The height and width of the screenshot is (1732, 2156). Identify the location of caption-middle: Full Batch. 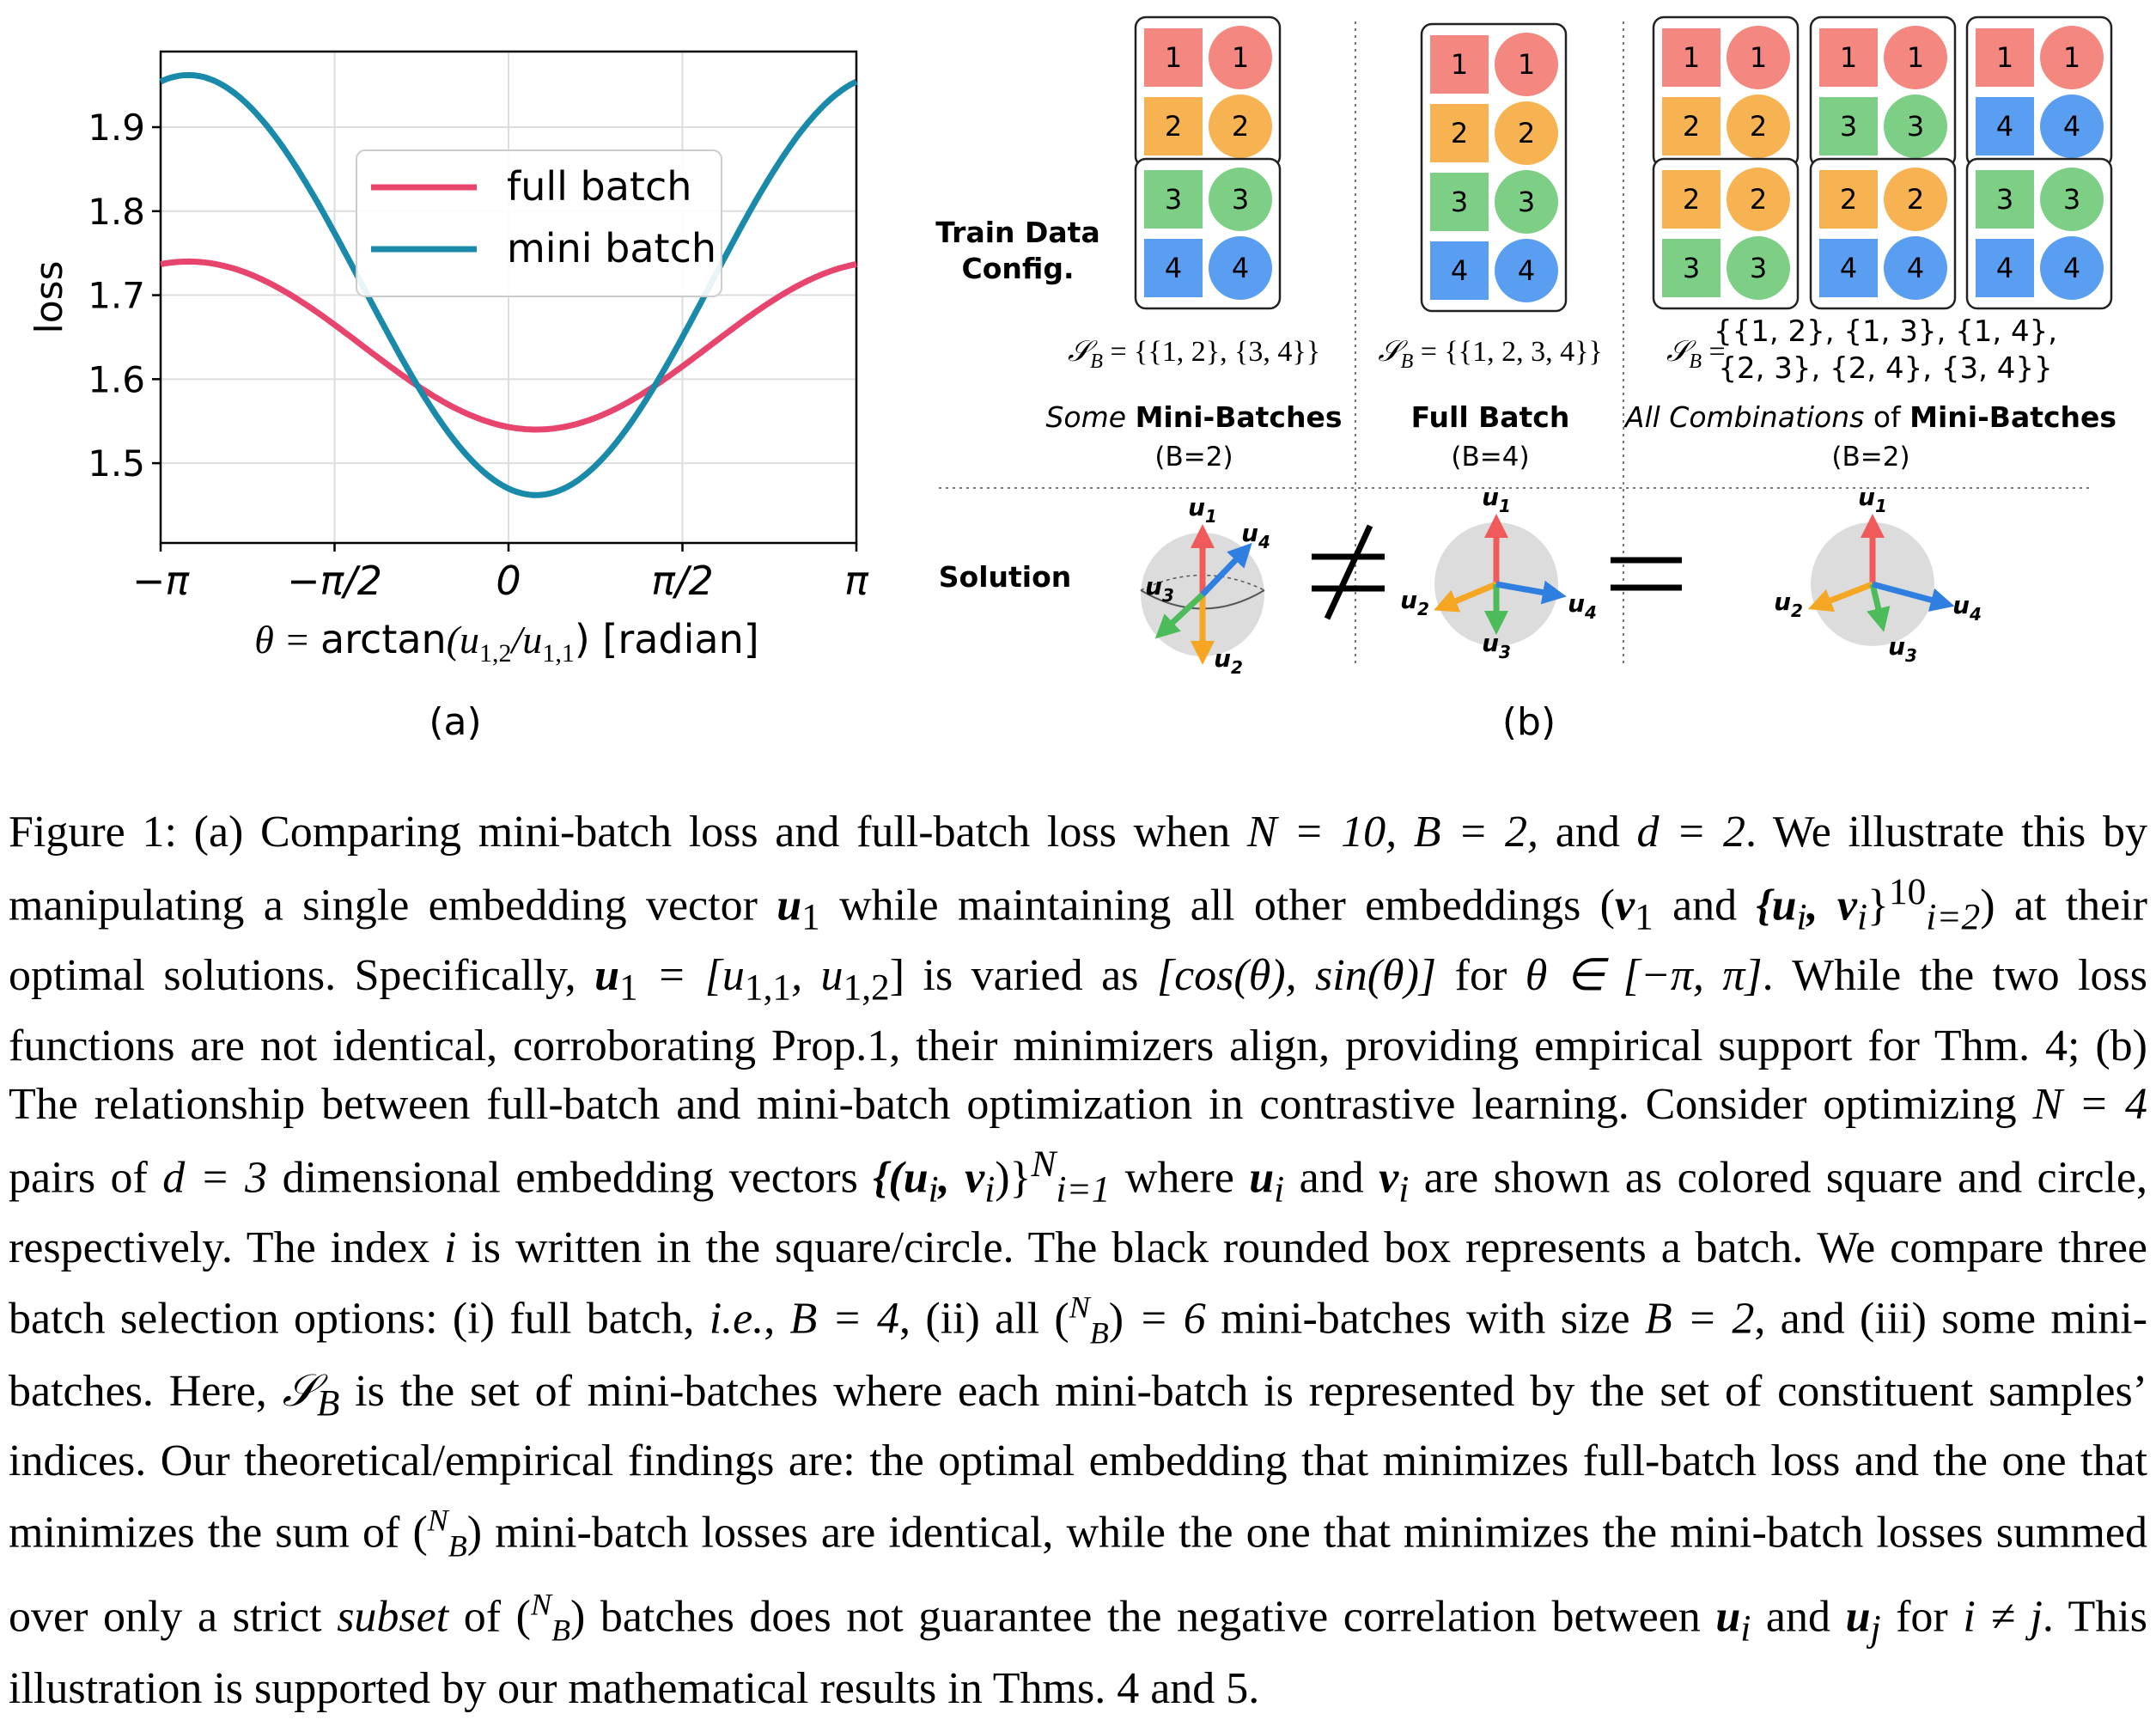
(1490, 417).